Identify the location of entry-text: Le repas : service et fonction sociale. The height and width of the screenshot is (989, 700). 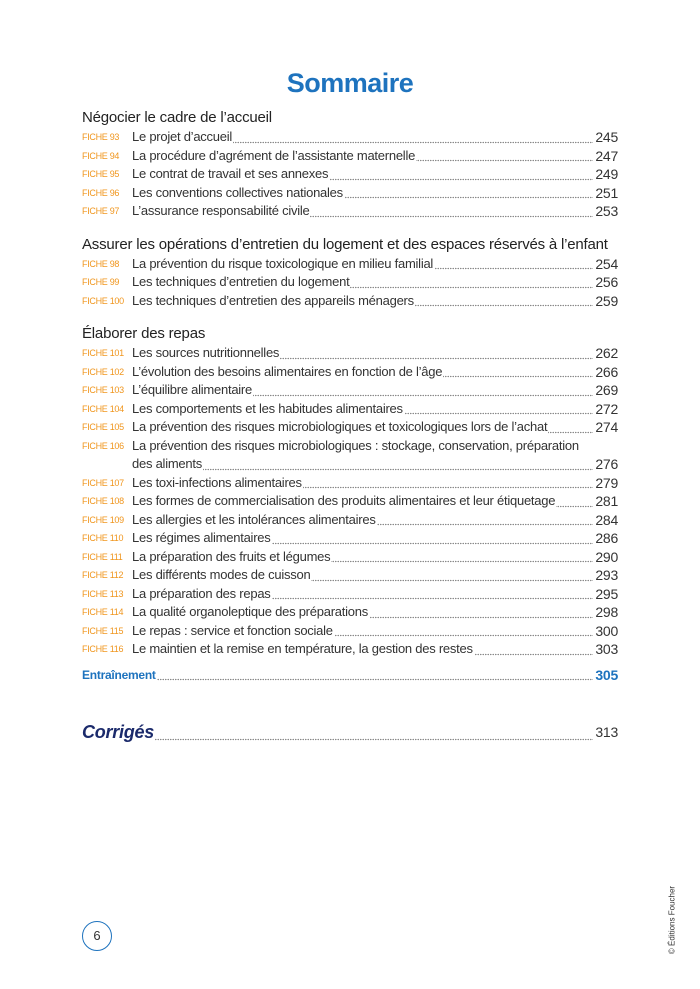
(233, 630).